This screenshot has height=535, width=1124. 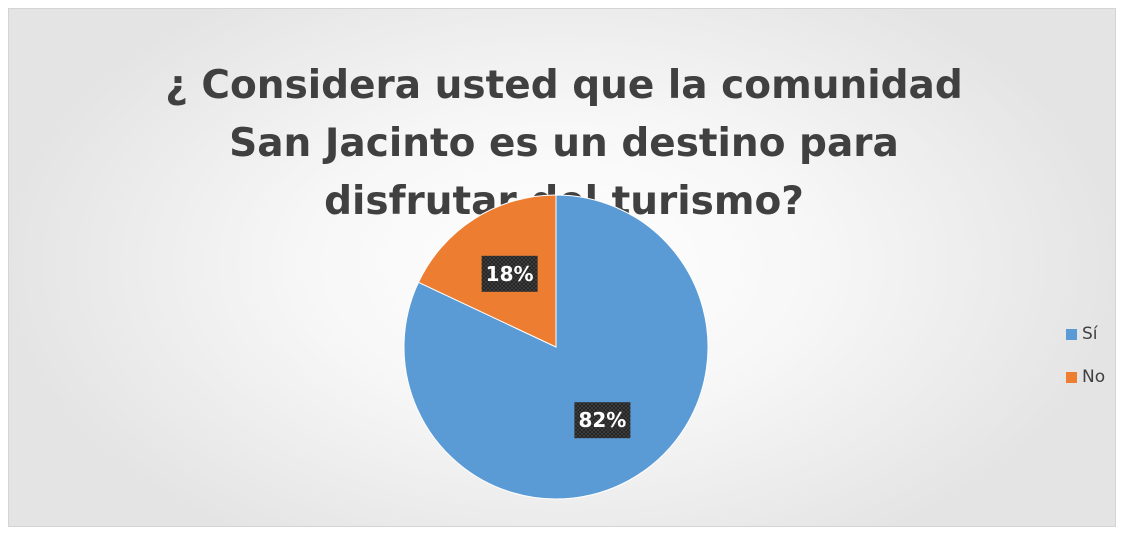 I want to click on data-label-no-text: 18%, so click(x=510, y=274).